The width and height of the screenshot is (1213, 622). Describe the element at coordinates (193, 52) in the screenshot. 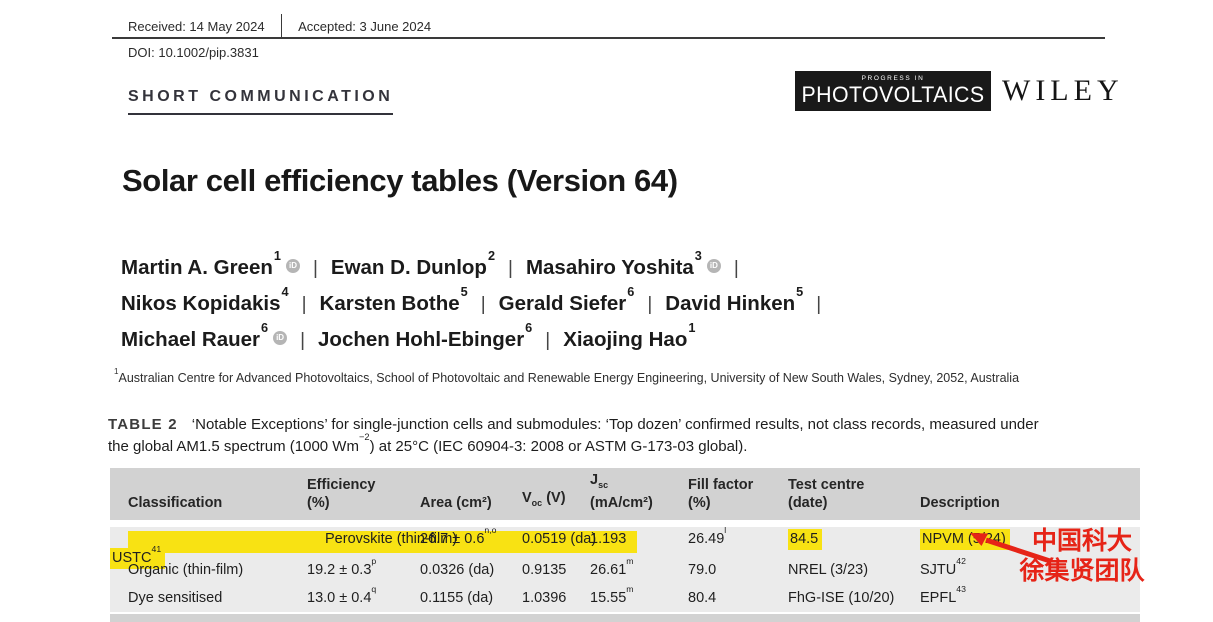

I see `doi-text: DOI: 10.1002/pip.3831` at that location.